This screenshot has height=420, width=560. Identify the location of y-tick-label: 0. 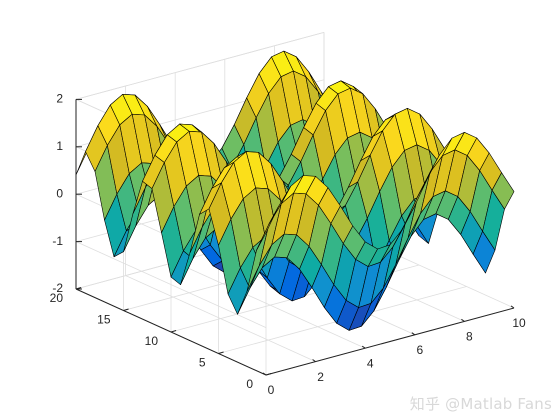
(249, 384).